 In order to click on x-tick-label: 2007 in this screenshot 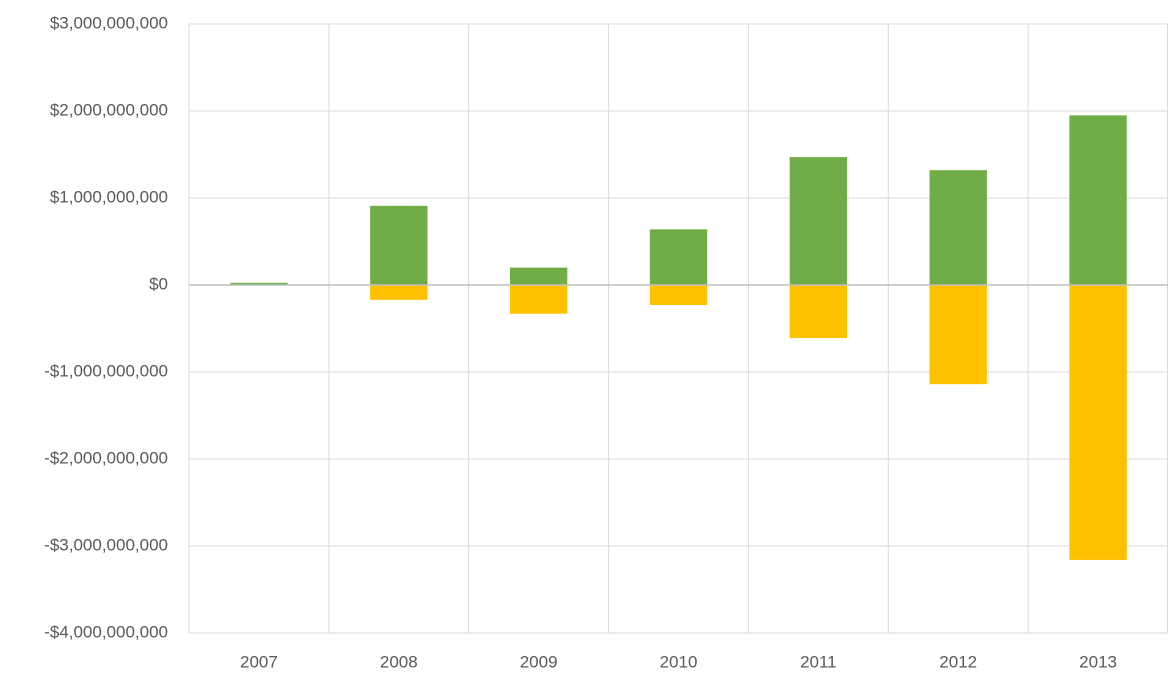, I will do `click(259, 661)`.